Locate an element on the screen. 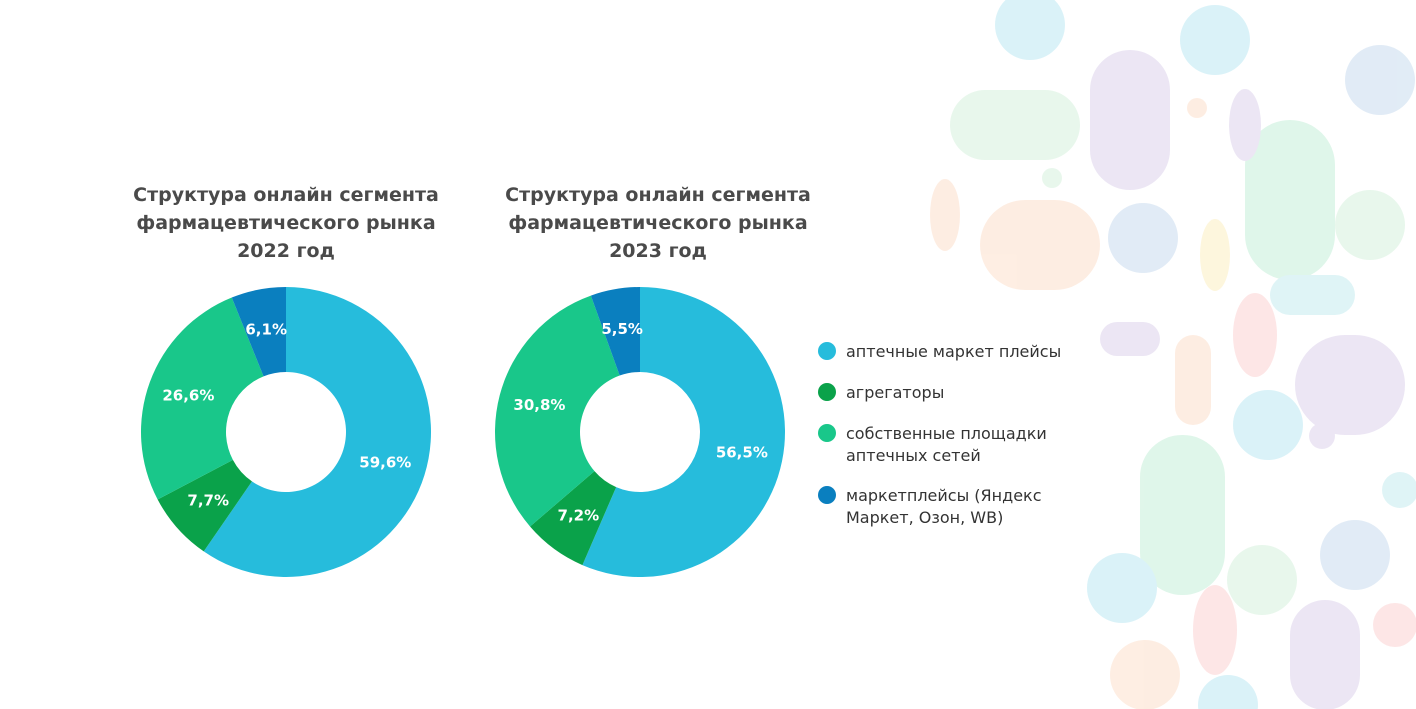 Image resolution: width=1416 pixels, height=709 pixels. legend-label: собственные площадки аптечных сетей is located at coordinates (946, 444).